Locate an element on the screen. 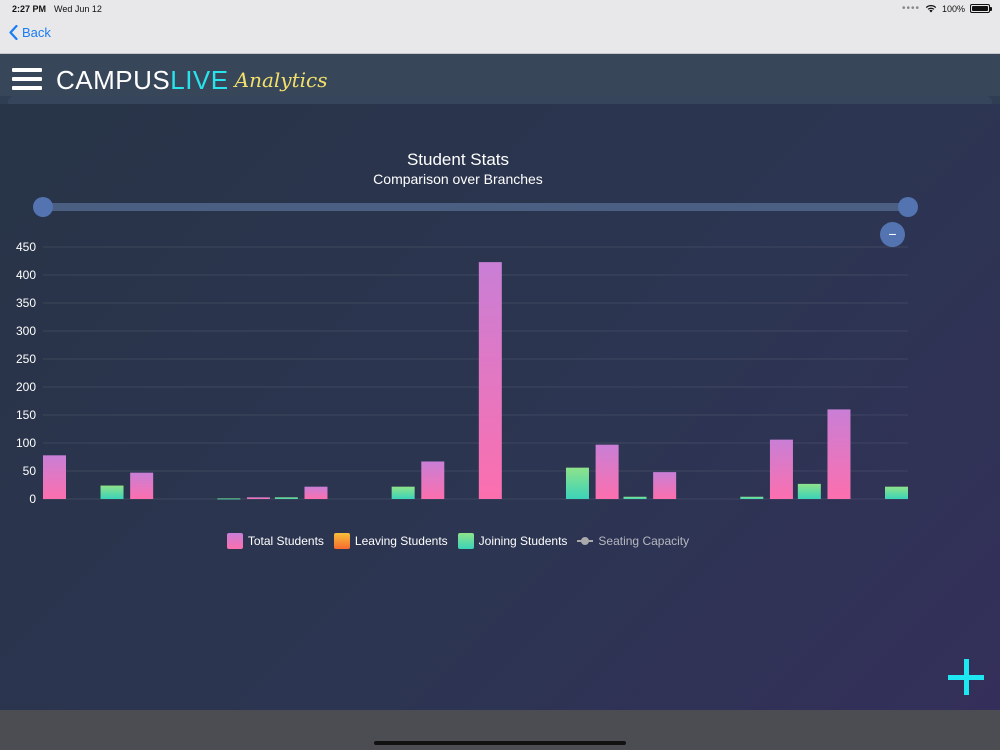 Image resolution: width=1000 pixels, height=750 pixels. legend-swatch-leaving is located at coordinates (341, 541).